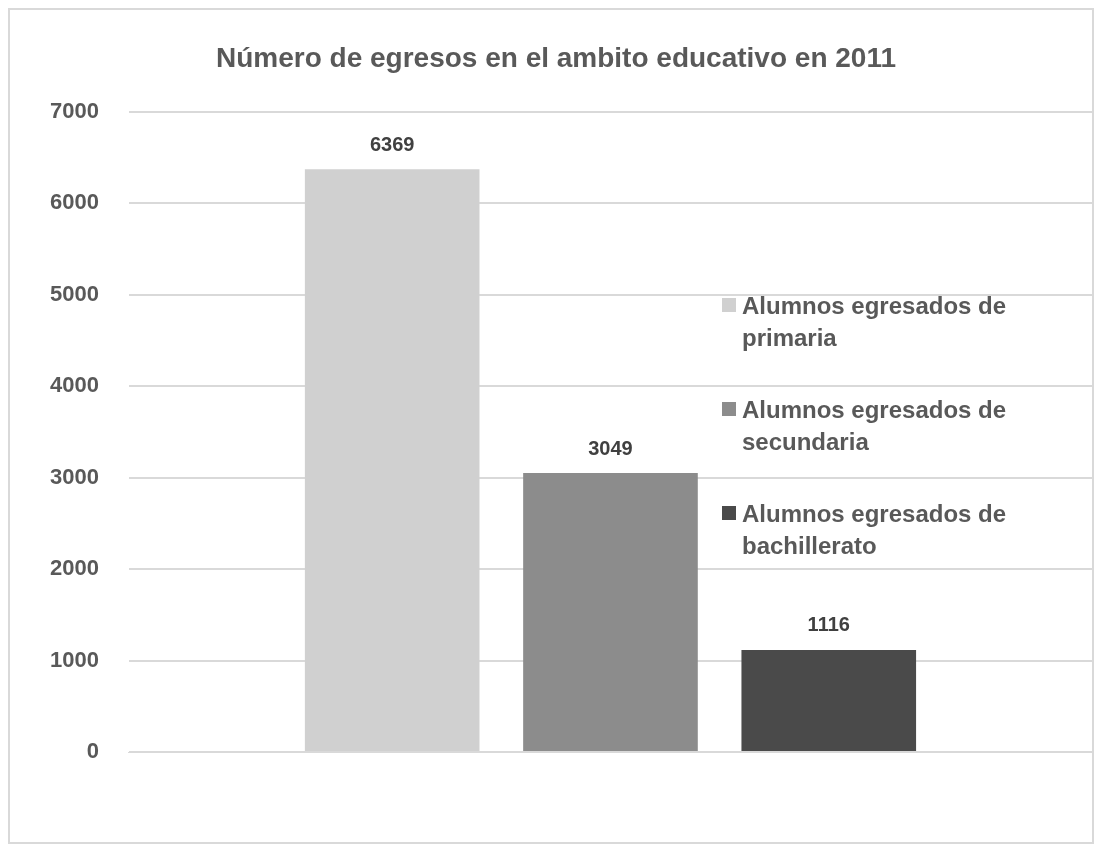  What do you see at coordinates (74, 385) in the screenshot?
I see `y-tick-label: 4000` at bounding box center [74, 385].